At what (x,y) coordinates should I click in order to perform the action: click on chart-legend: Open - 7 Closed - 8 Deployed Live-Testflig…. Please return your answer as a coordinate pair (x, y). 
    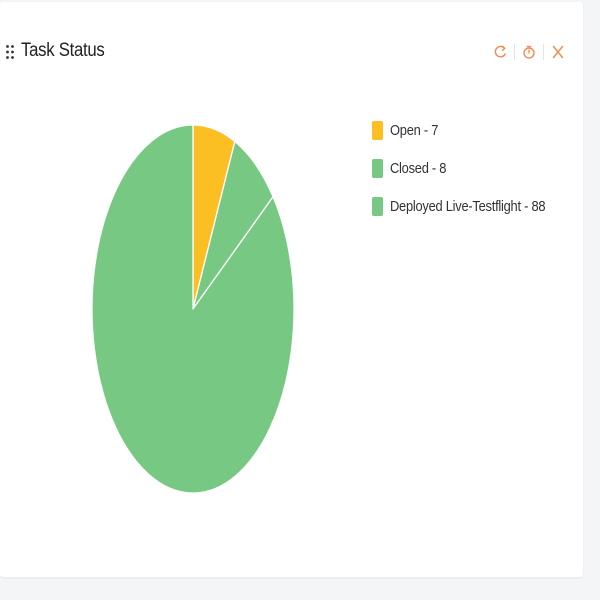
    Looking at the image, I should click on (474, 177).